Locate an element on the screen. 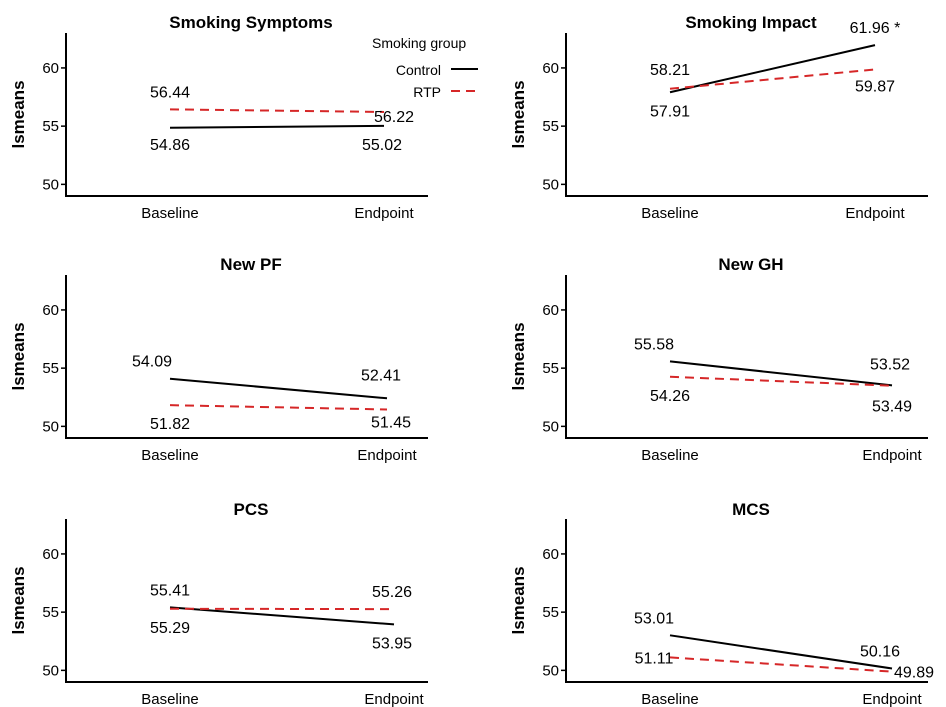 This screenshot has height=707, width=946. legend-label-rtp: RTP is located at coordinates (427, 92).